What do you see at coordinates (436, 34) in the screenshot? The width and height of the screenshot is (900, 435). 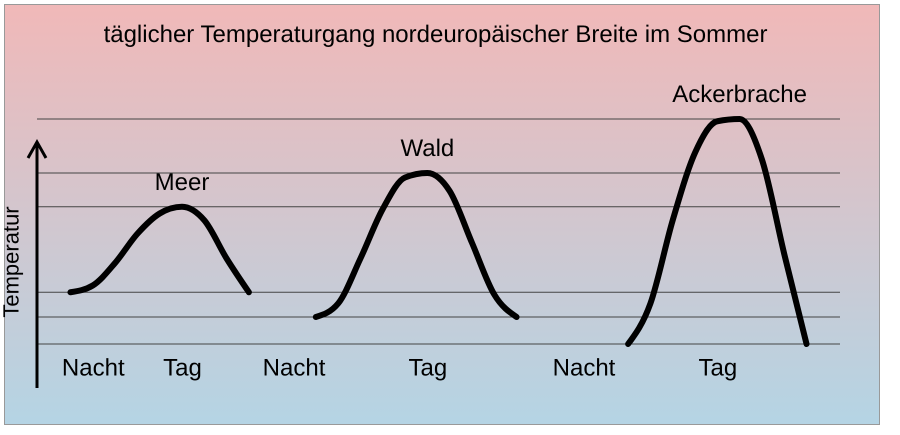 I see `chart-title: täglicher Temperaturgang nordeuropäischer Breite im Sommer` at bounding box center [436, 34].